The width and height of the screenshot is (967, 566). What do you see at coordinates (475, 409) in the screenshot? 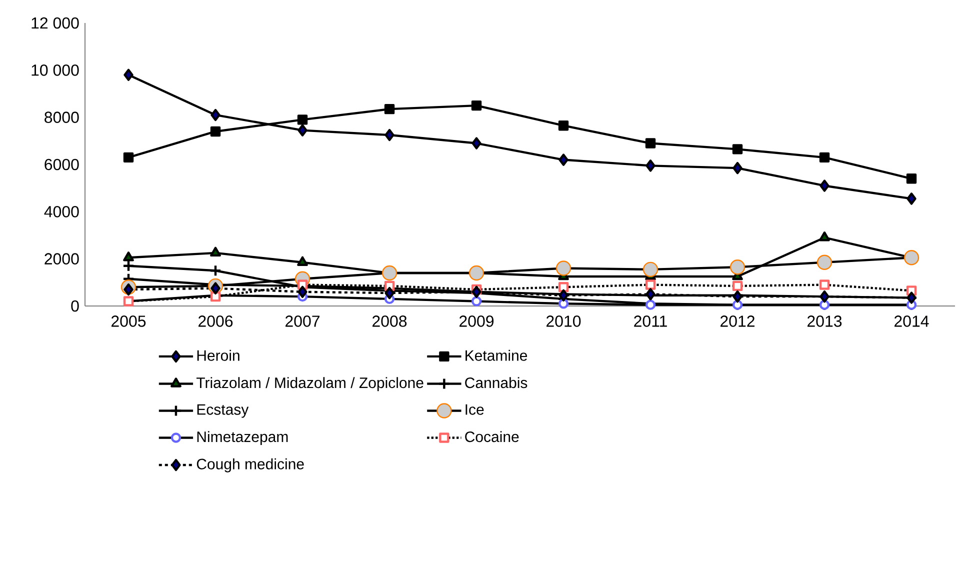
I see `legend-label: Ice` at bounding box center [475, 409].